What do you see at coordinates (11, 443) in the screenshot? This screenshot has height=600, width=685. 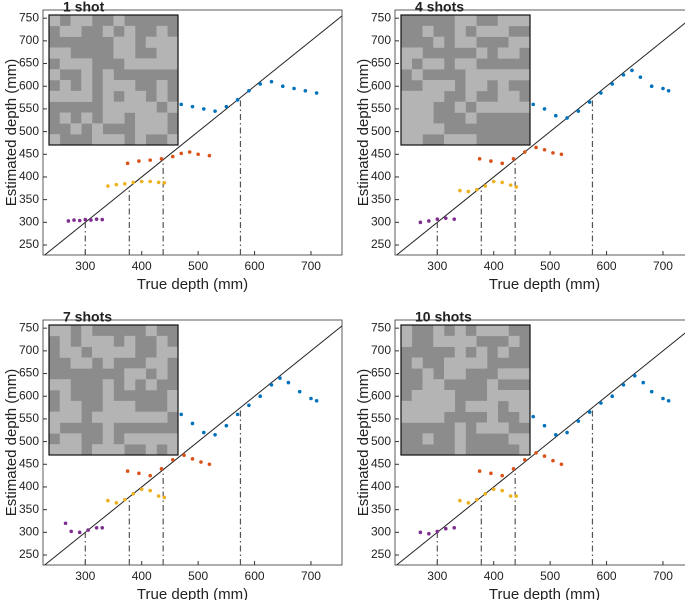 I see `y-axis-label: Estimated depth (mm)` at bounding box center [11, 443].